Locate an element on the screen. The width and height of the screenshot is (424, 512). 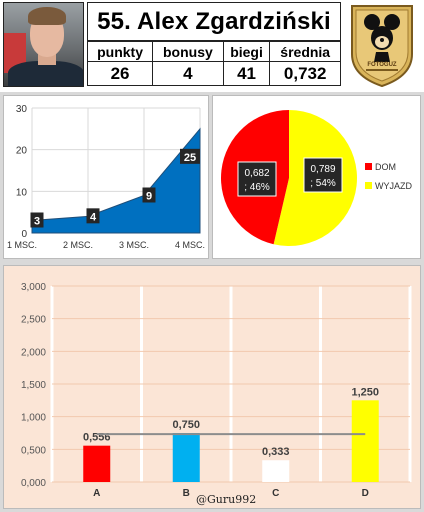
stat-value-heats: 41 is located at coordinates (246, 73).